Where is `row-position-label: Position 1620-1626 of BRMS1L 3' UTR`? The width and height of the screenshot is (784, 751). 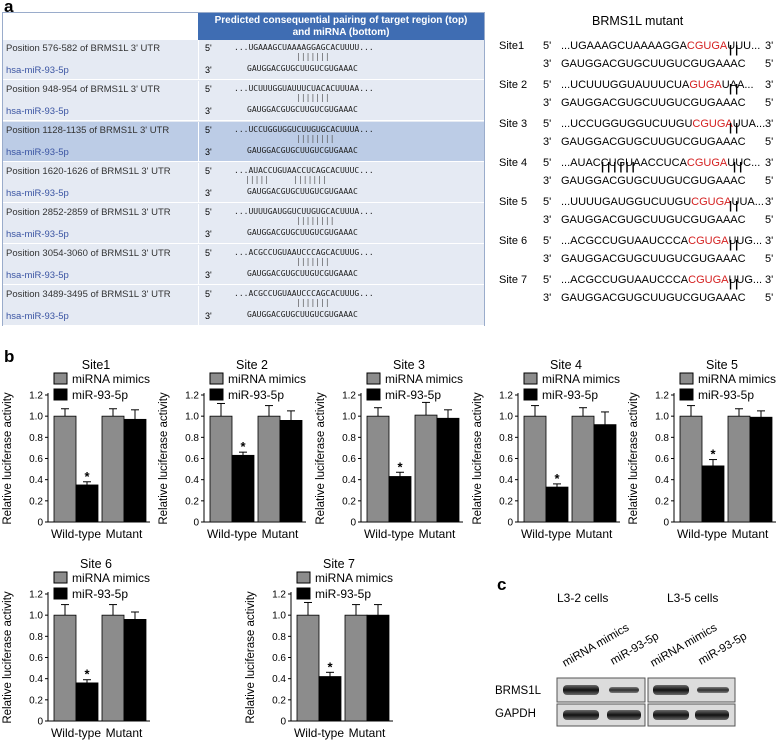
row-position-label: Position 1620-1626 of BRMS1L 3' UTR is located at coordinates (88, 171).